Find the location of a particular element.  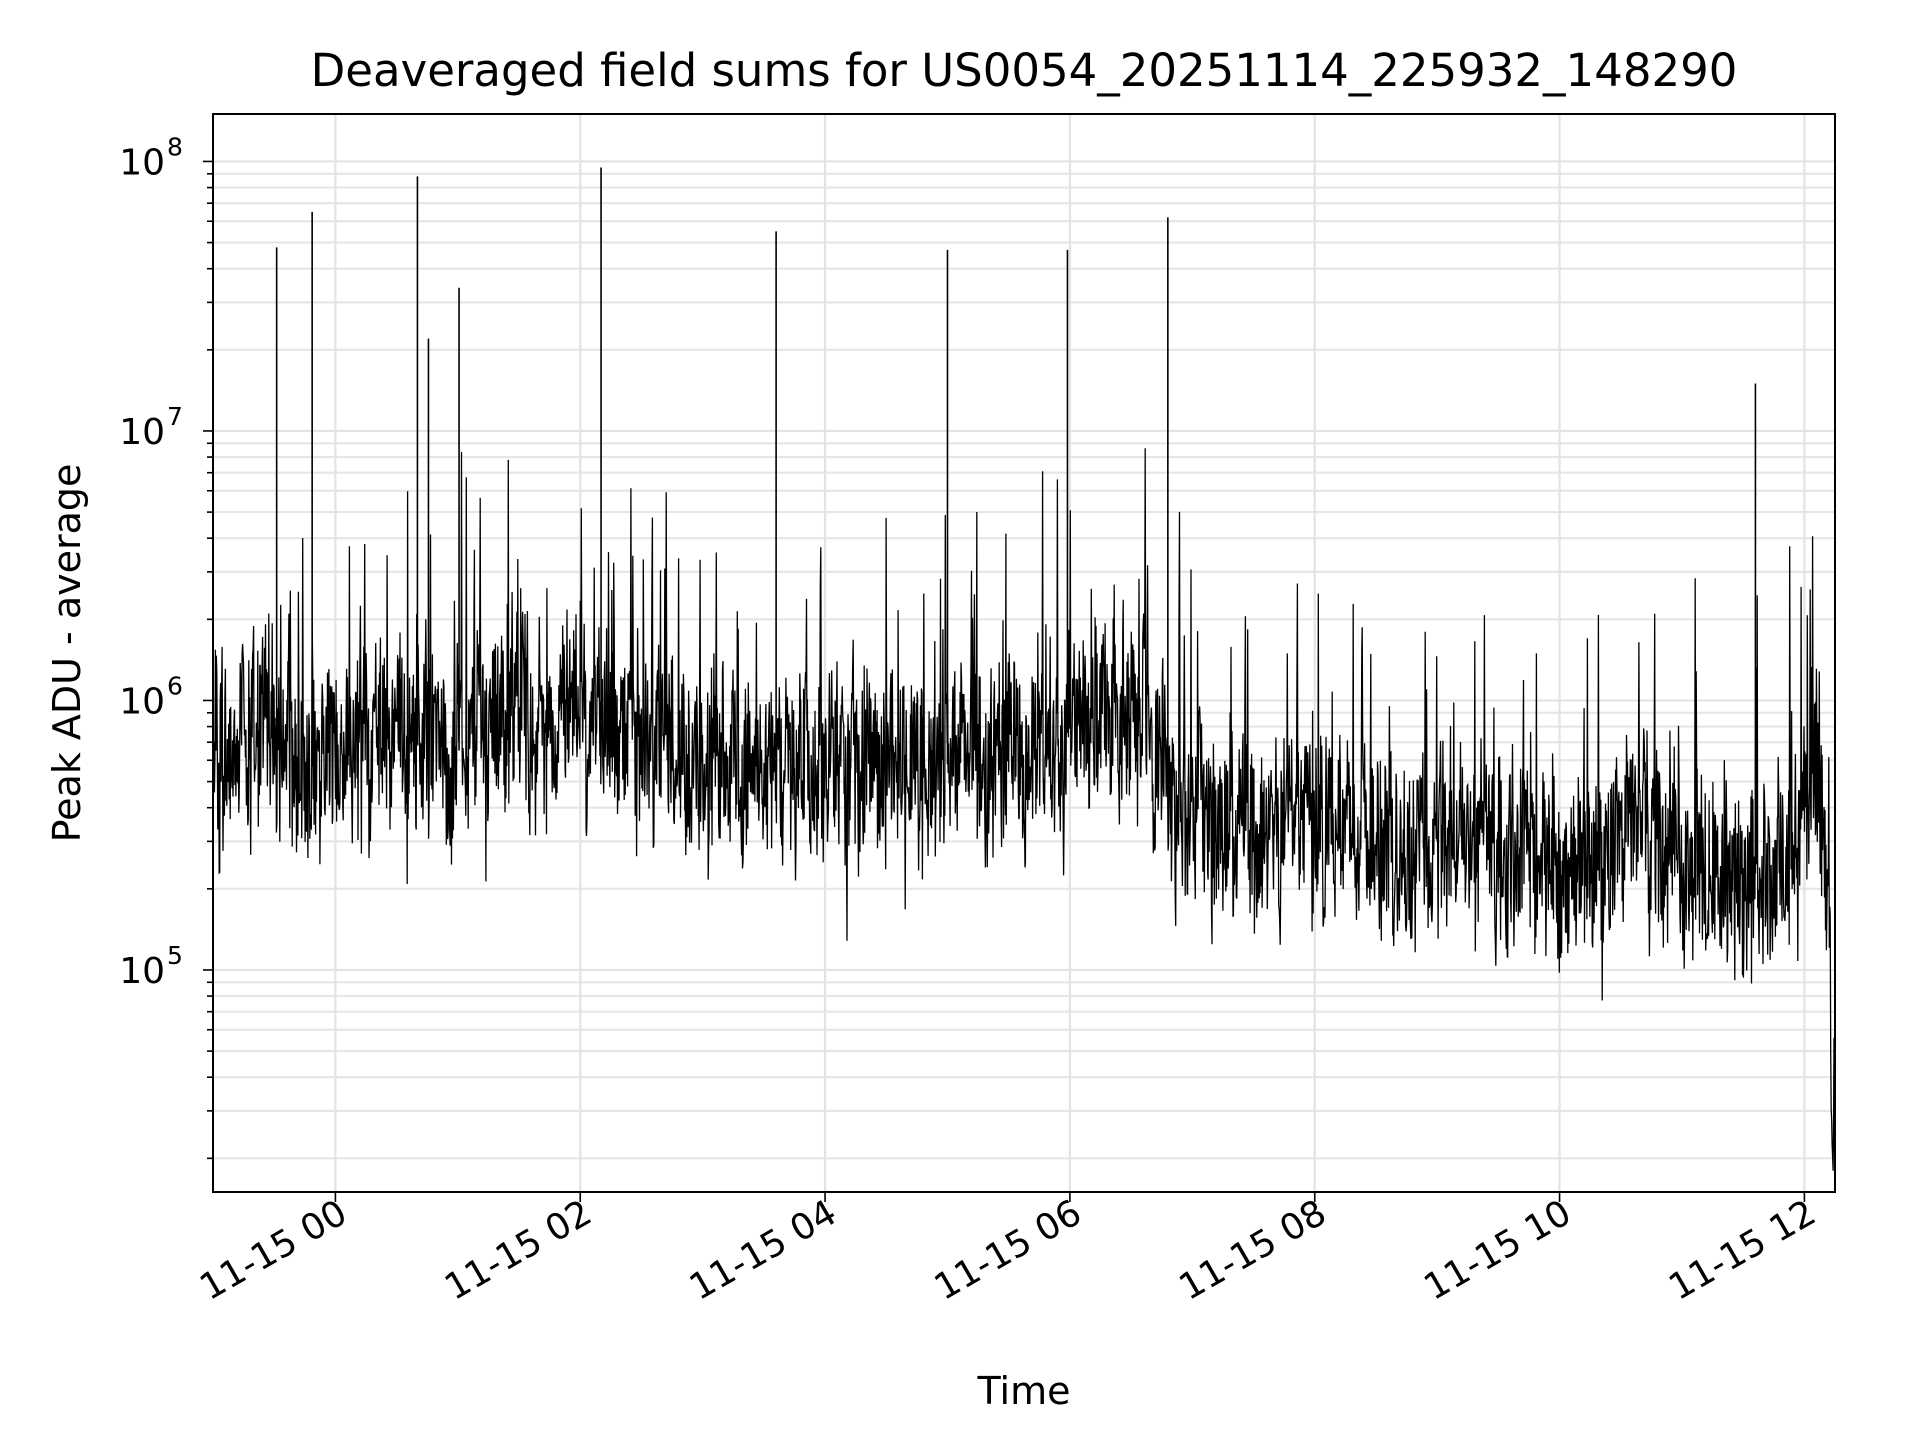

x-axis-label: Time is located at coordinates (1024, 1391).